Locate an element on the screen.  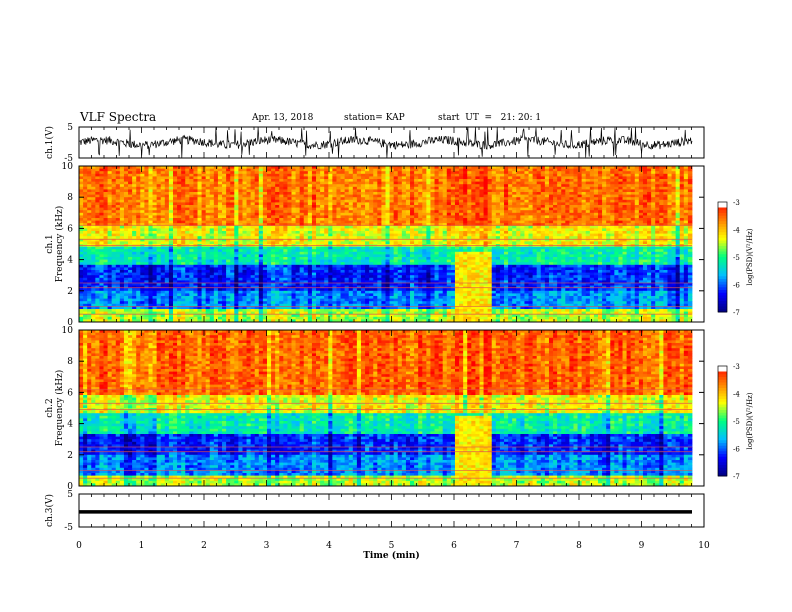
x-tick-label: 5 is located at coordinates (392, 546).